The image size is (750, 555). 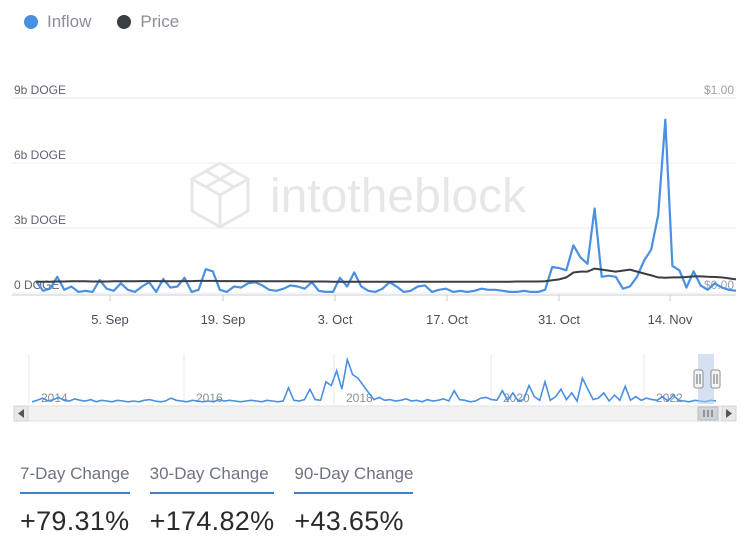 I want to click on navigator-year-label: 2016, so click(x=209, y=398).